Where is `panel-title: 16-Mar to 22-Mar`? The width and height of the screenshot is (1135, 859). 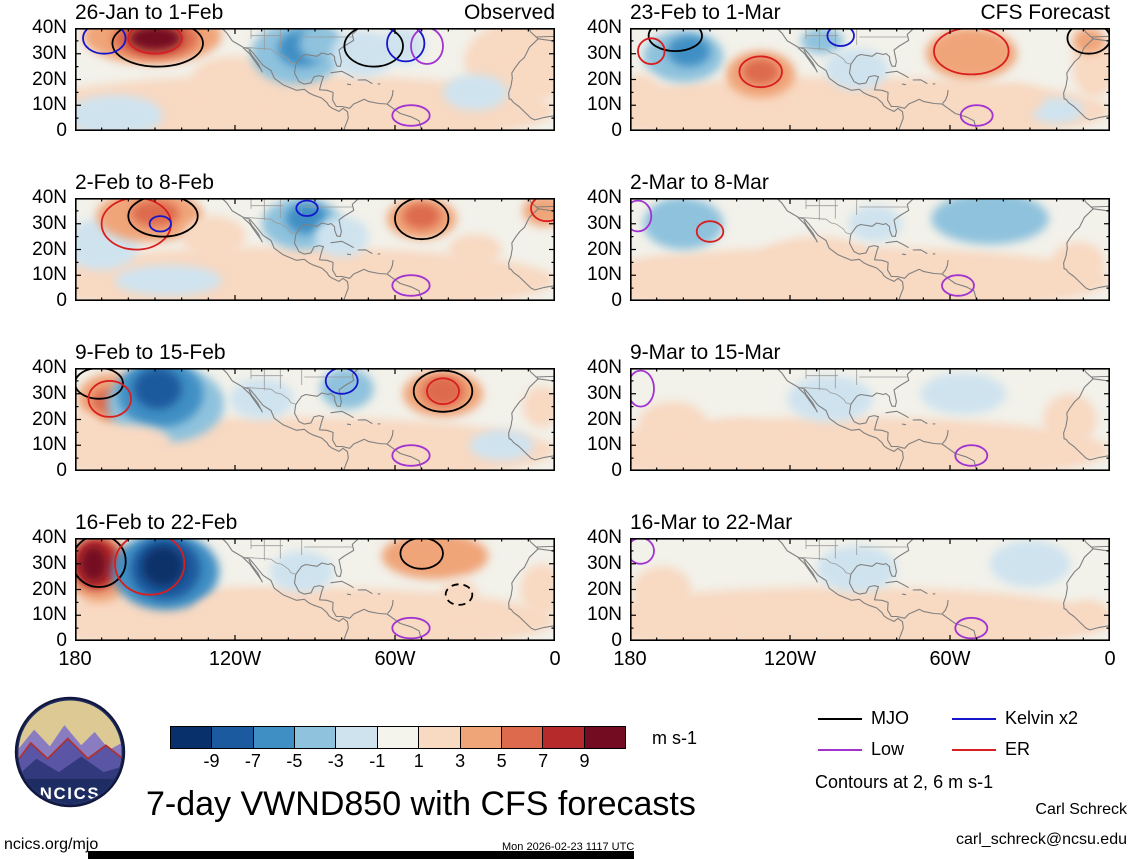
panel-title: 16-Mar to 22-Mar is located at coordinates (711, 522).